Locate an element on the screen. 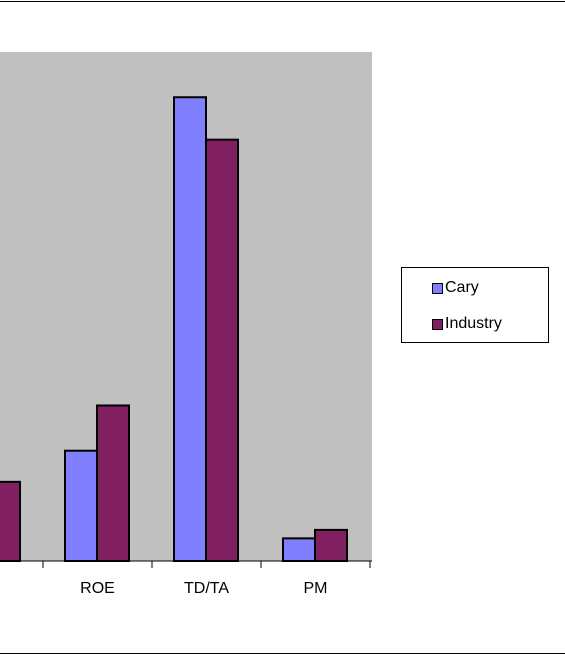 This screenshot has width=565, height=654. bar-industry-roe is located at coordinates (113, 483).